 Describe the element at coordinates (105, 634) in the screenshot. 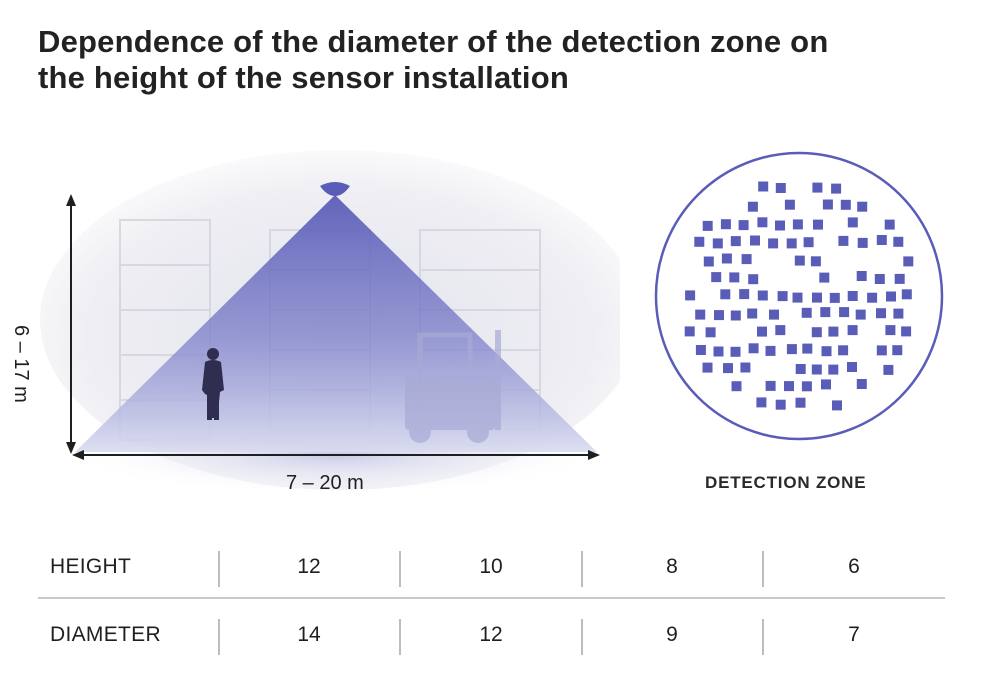

I see `row-header-diameter: DIAMETER` at that location.